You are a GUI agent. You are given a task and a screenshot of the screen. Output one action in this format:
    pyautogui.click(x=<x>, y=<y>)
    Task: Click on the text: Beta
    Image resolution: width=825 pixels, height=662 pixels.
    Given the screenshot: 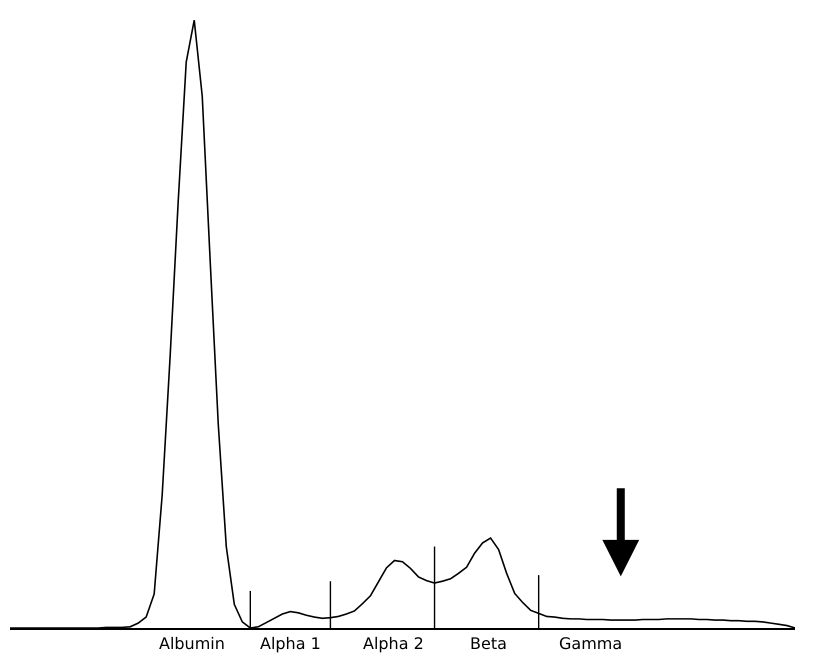 What is the action you would take?
    pyautogui.click(x=488, y=643)
    